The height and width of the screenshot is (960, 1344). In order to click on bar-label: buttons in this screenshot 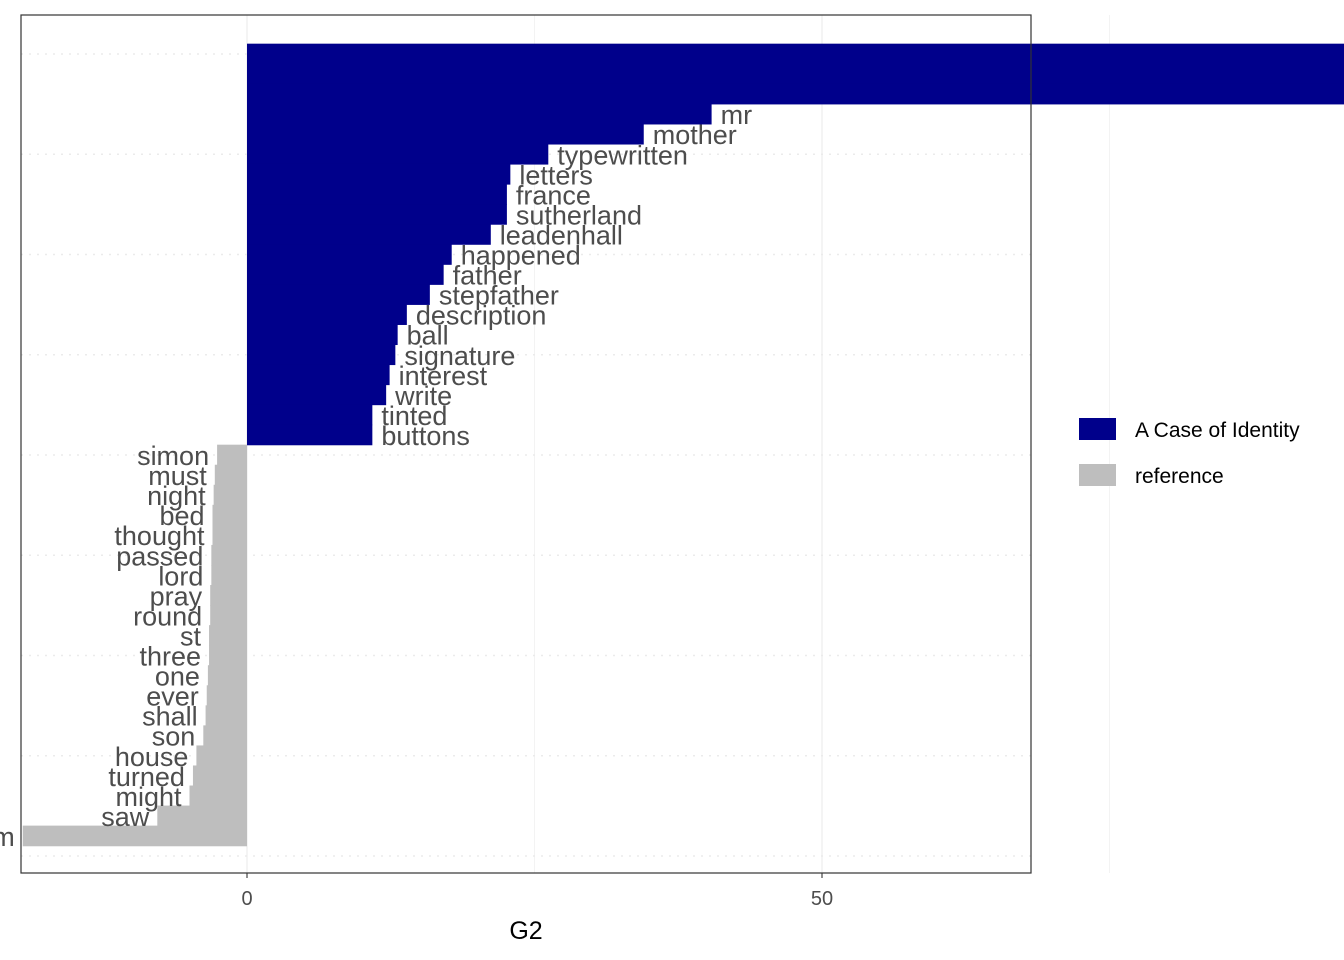, I will do `click(425, 436)`.